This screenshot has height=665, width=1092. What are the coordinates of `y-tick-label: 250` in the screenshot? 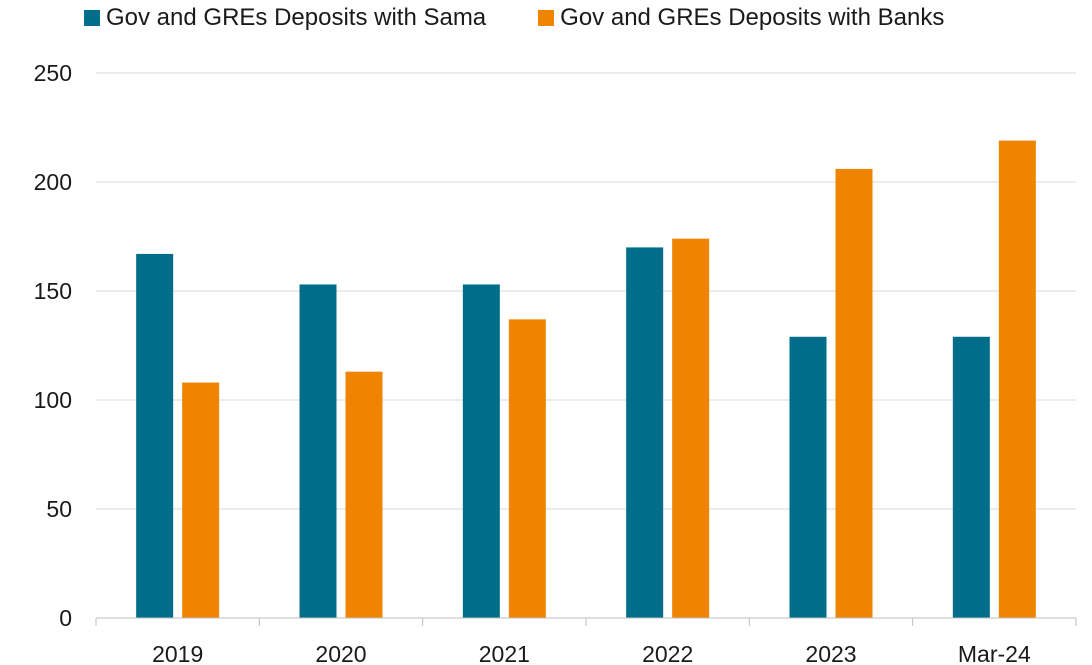 It's located at (53, 73).